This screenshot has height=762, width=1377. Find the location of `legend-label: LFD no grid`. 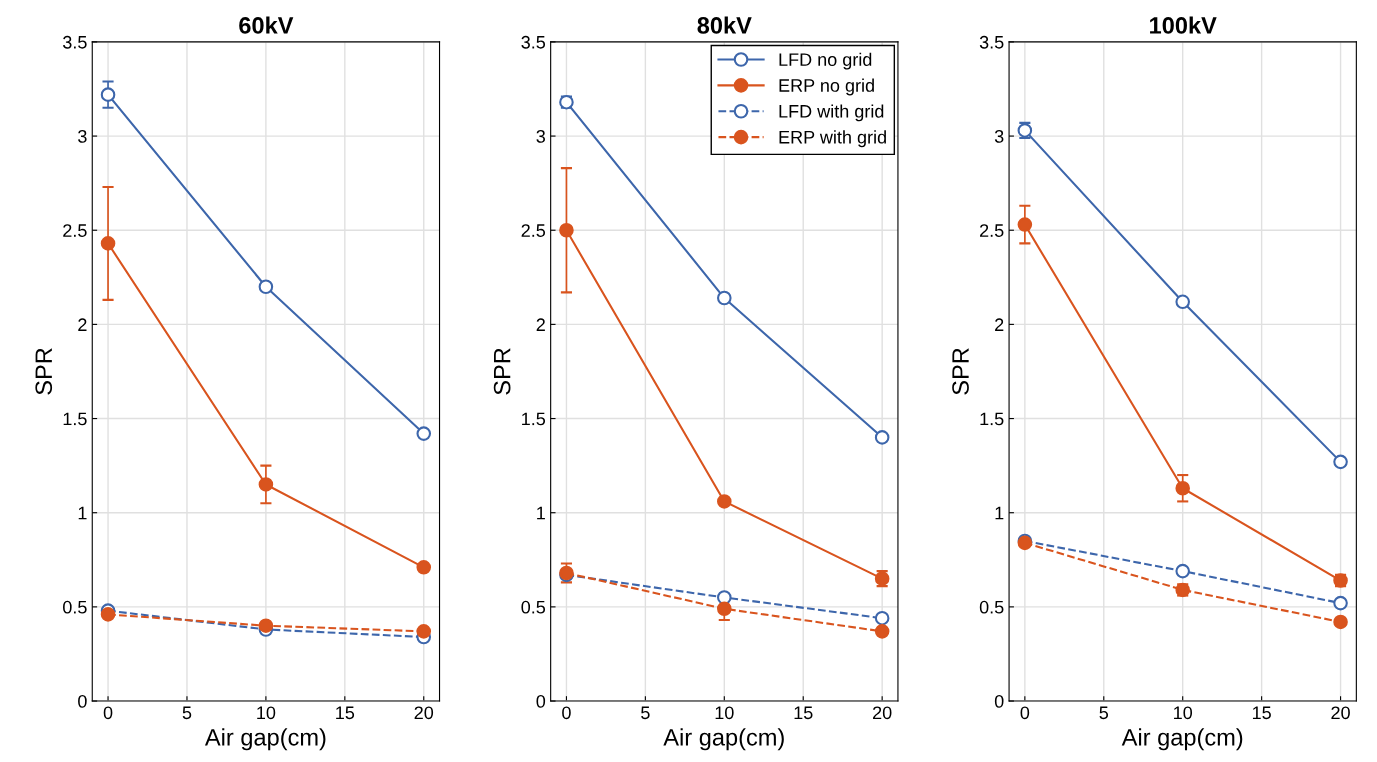

legend-label: LFD no grid is located at coordinates (825, 61).